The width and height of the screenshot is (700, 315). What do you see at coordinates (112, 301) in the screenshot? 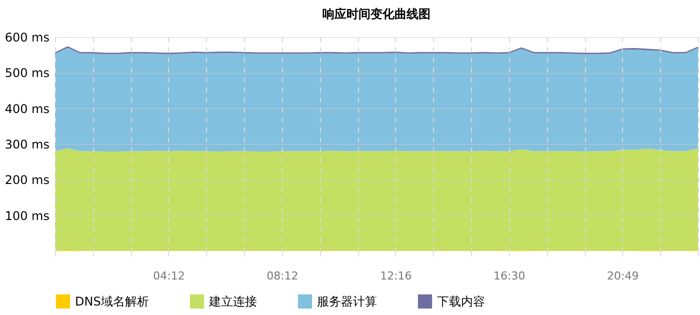
I see `legend-label: DNS域名解析` at bounding box center [112, 301].